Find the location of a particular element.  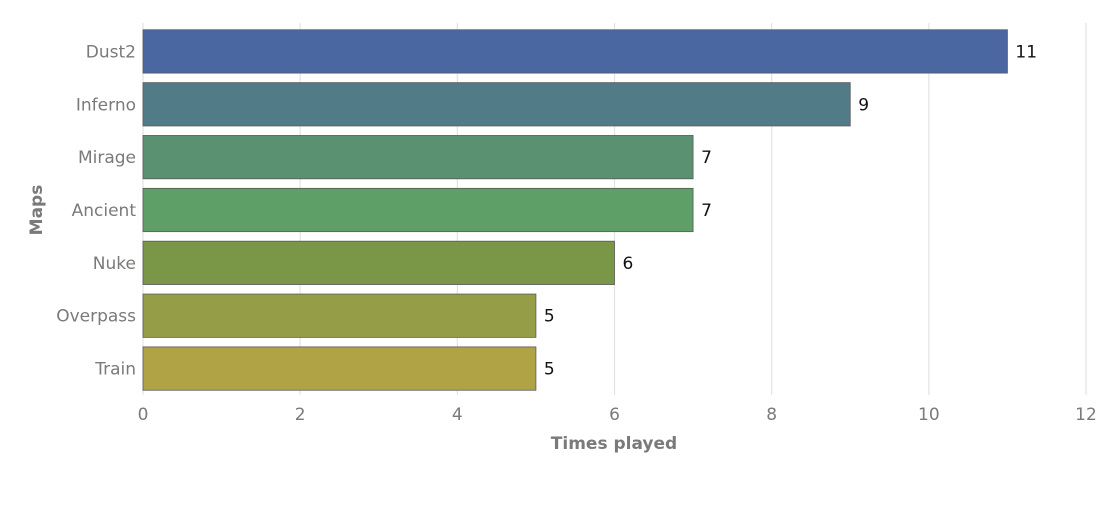

data-label: 6 is located at coordinates (628, 264).